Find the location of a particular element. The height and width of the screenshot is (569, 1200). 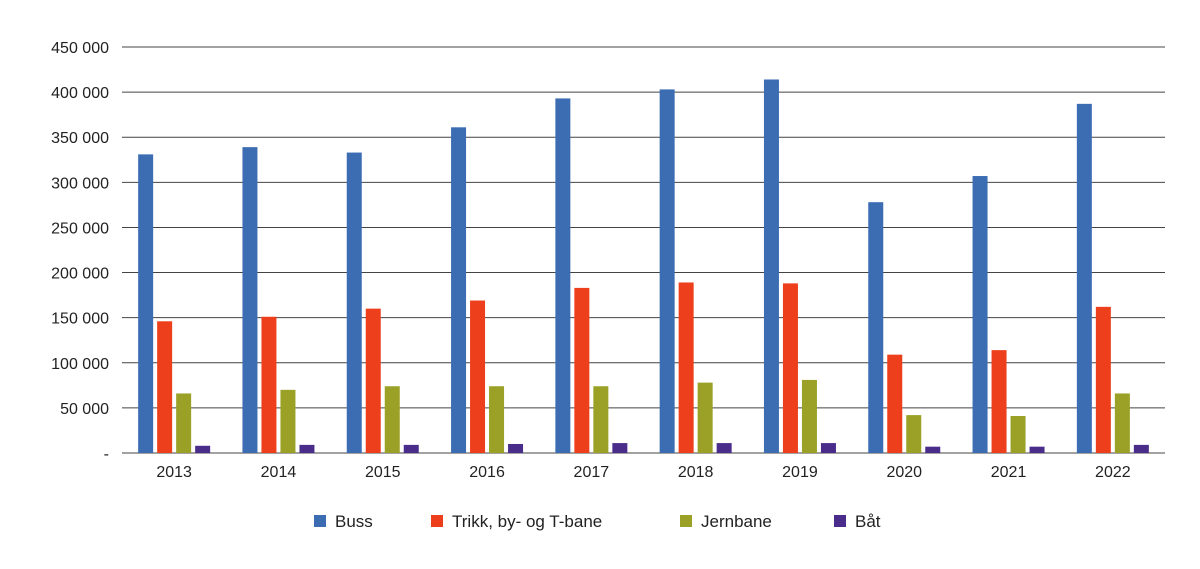

y-tick-label: 100 000 is located at coordinates (80, 364).